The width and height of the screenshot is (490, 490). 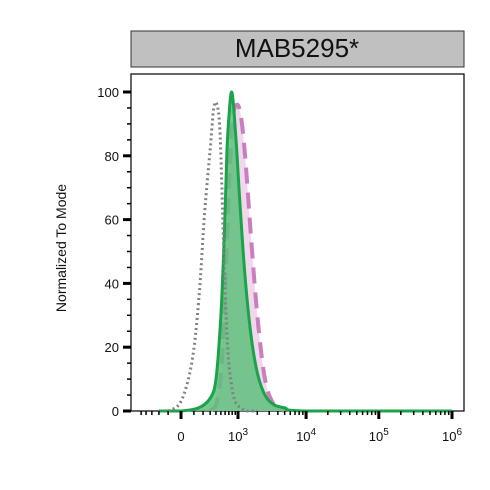 I want to click on y-tick-label: 60, so click(x=112, y=220).